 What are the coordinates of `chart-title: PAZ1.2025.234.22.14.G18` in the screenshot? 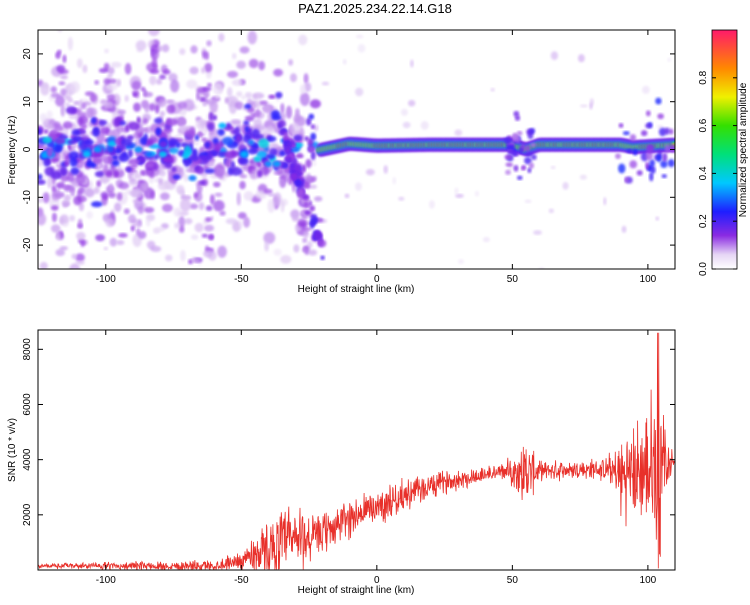 It's located at (375, 8).